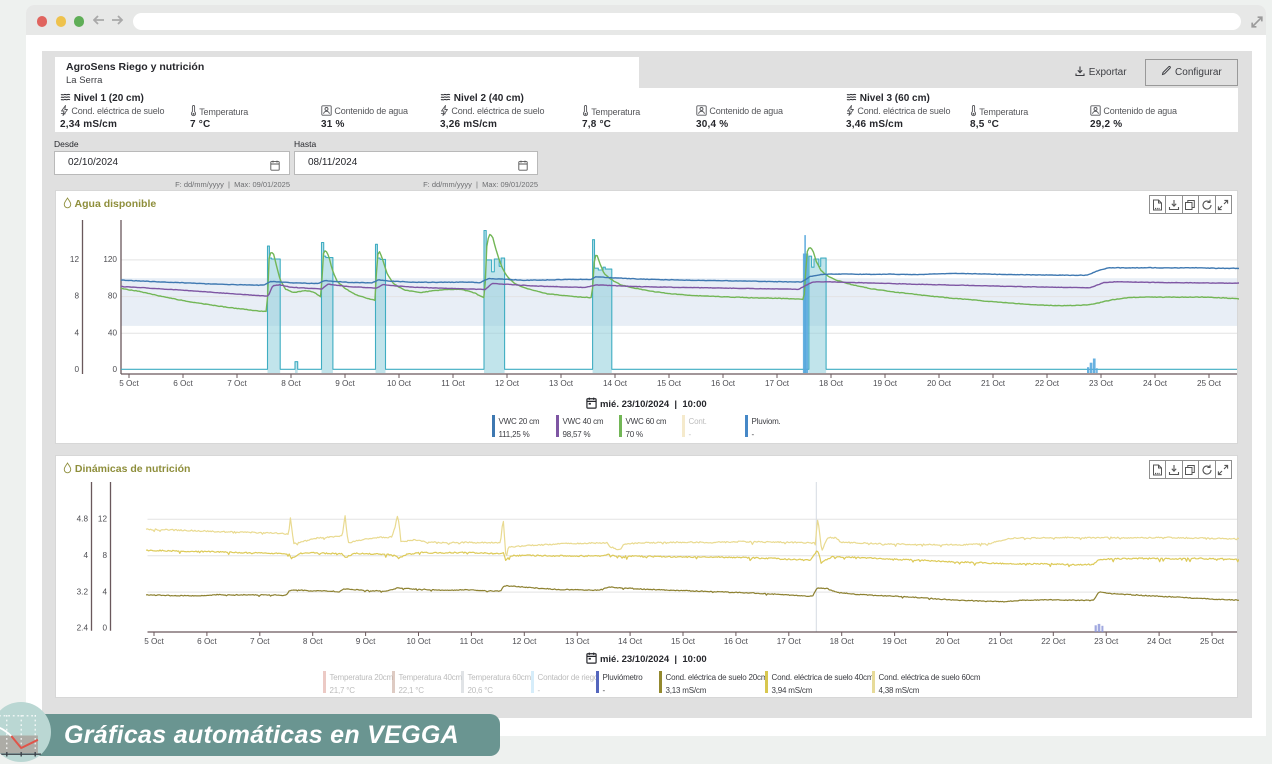  Describe the element at coordinates (83, 591) in the screenshot. I see `svg-text: 3.2` at that location.